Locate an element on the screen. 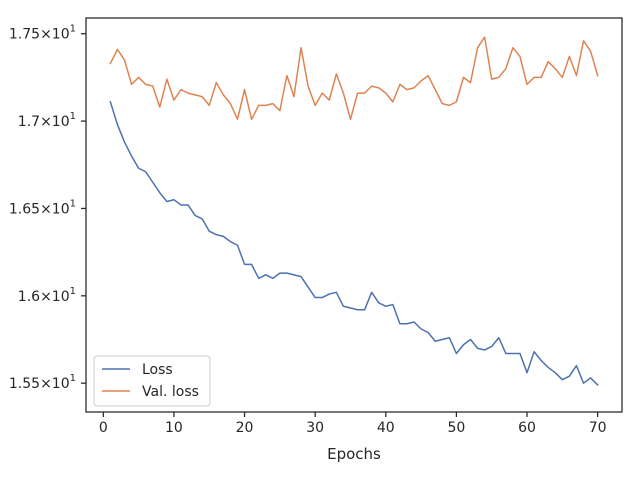  y-tick-label: 1.7×10¹ is located at coordinates (47, 120).